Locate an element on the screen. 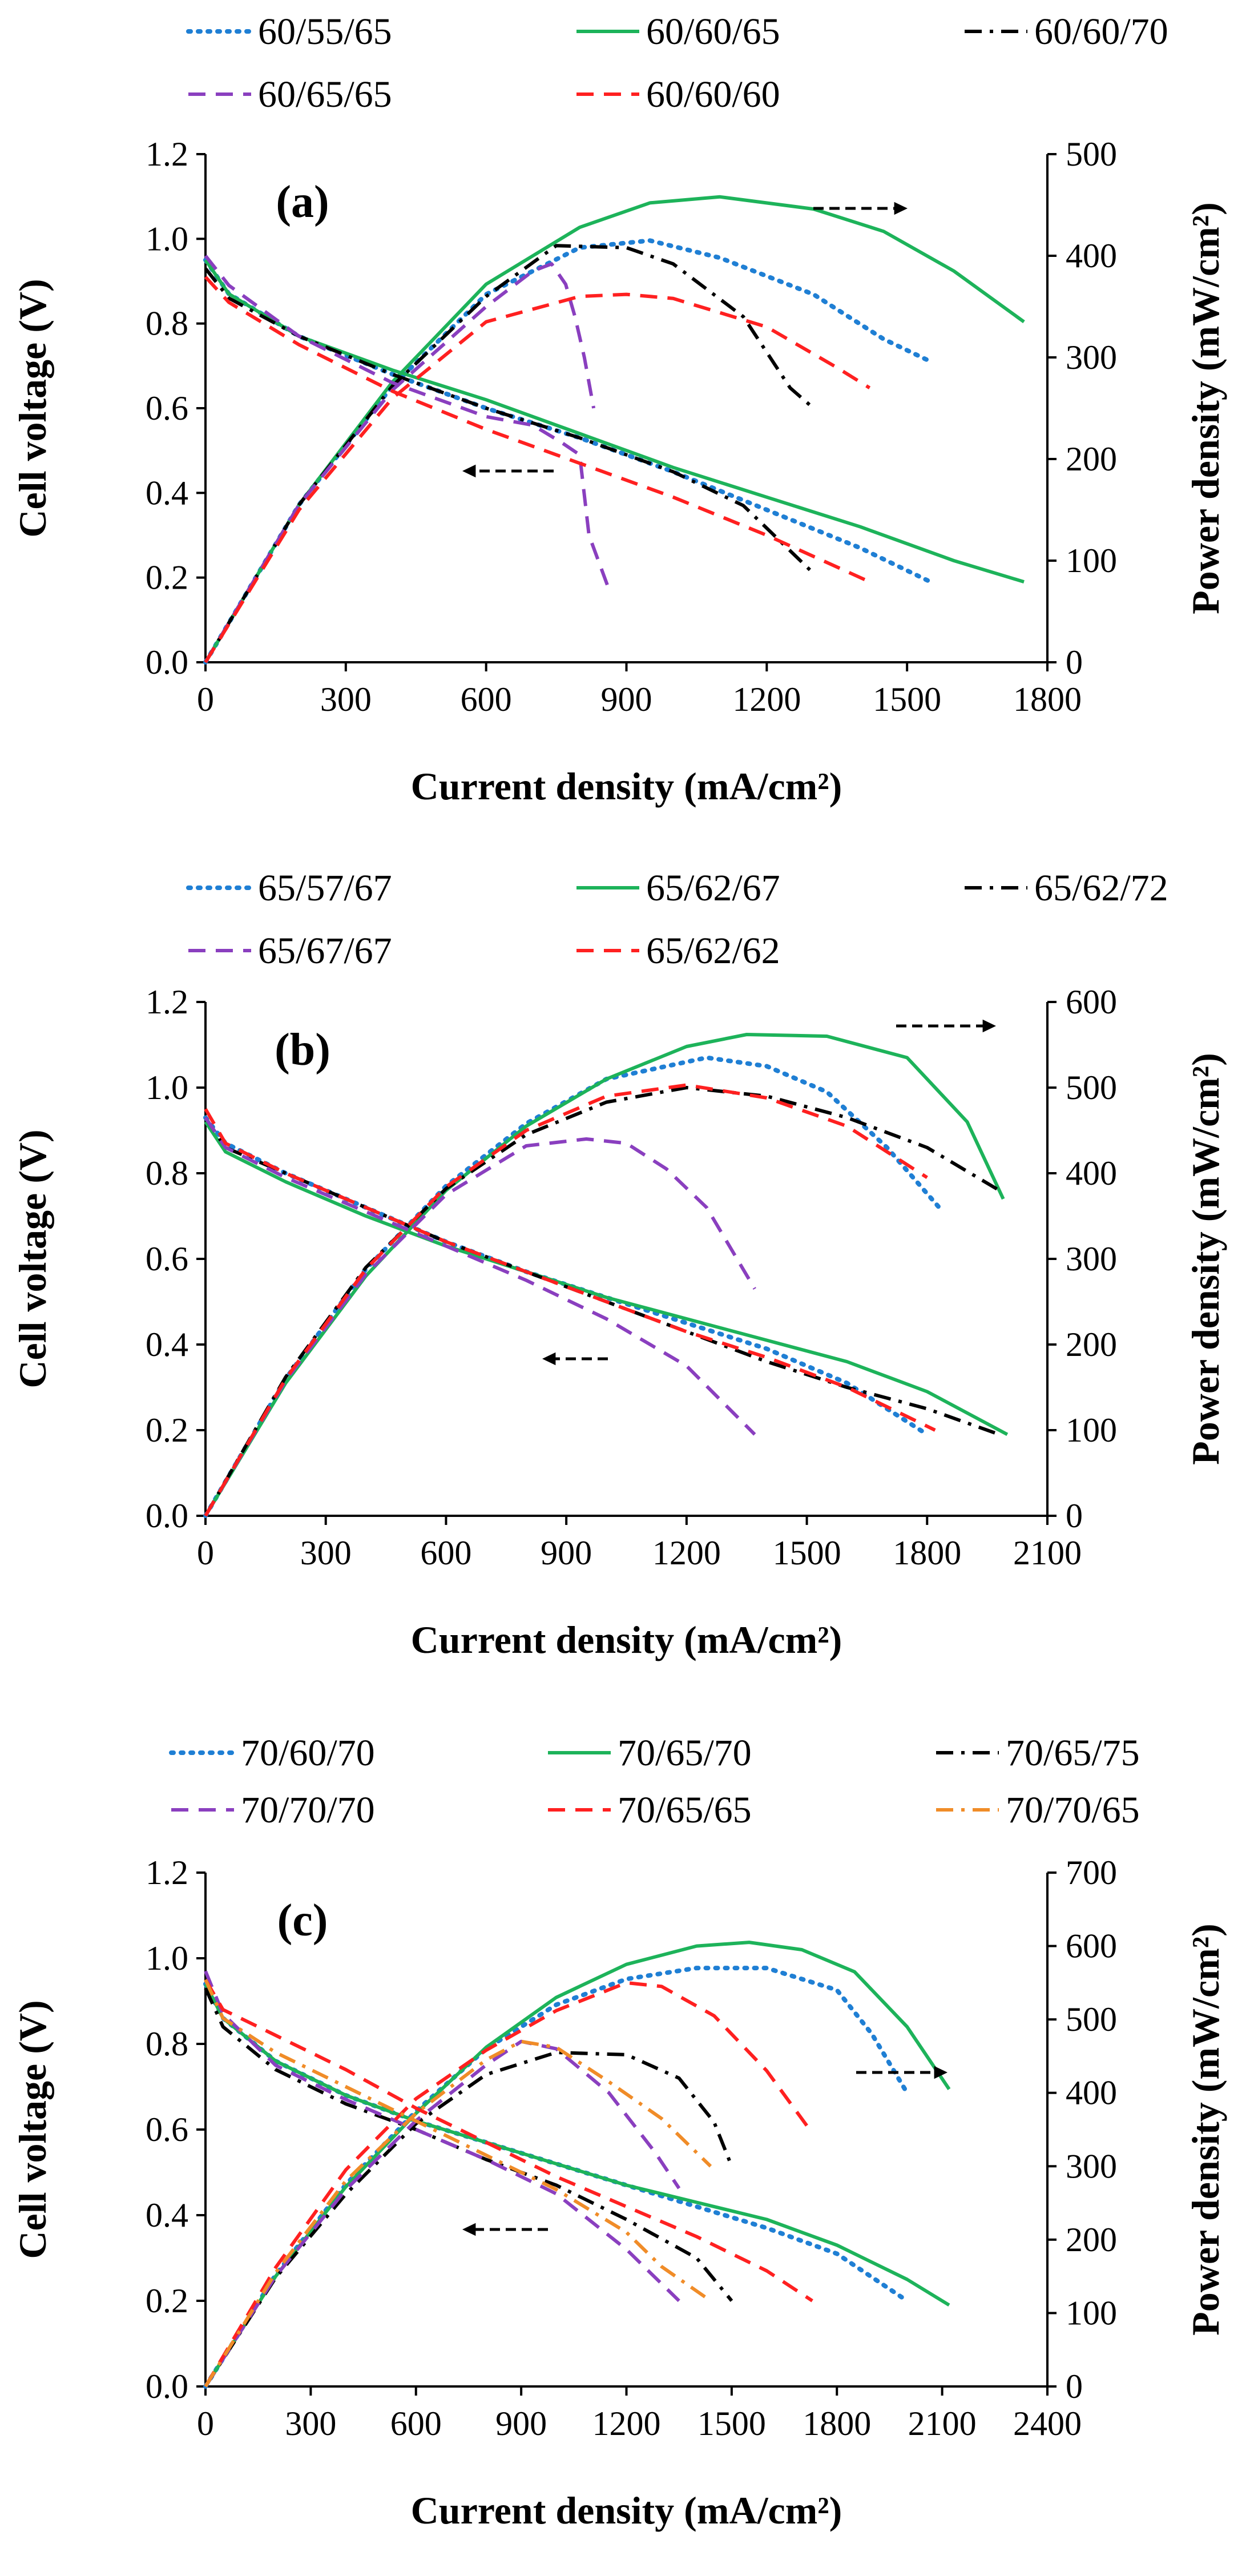 The width and height of the screenshot is (1258, 2576). legend-label: 70/65/65 is located at coordinates (685, 1810).